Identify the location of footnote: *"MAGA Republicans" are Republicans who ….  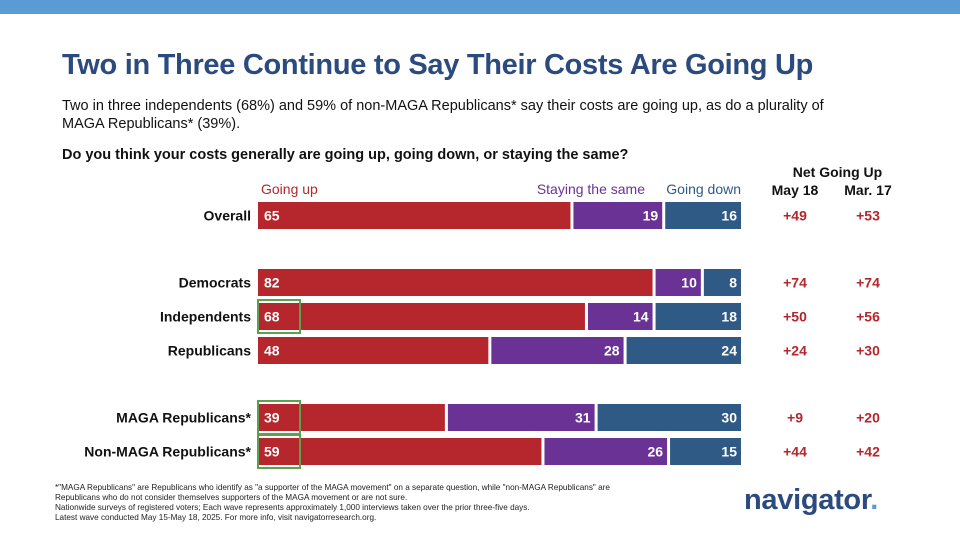
(380, 503).